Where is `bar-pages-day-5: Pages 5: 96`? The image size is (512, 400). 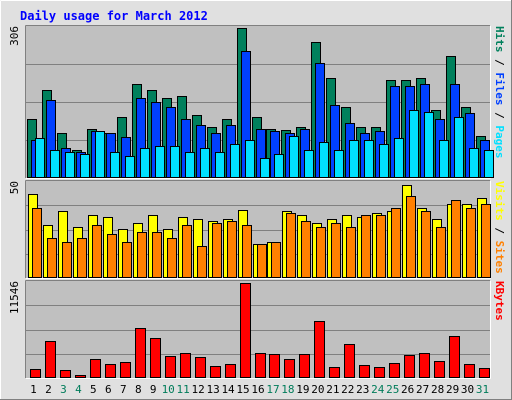 bar-pages-day-5: Pages 5: 96 is located at coordinates (100, 154).